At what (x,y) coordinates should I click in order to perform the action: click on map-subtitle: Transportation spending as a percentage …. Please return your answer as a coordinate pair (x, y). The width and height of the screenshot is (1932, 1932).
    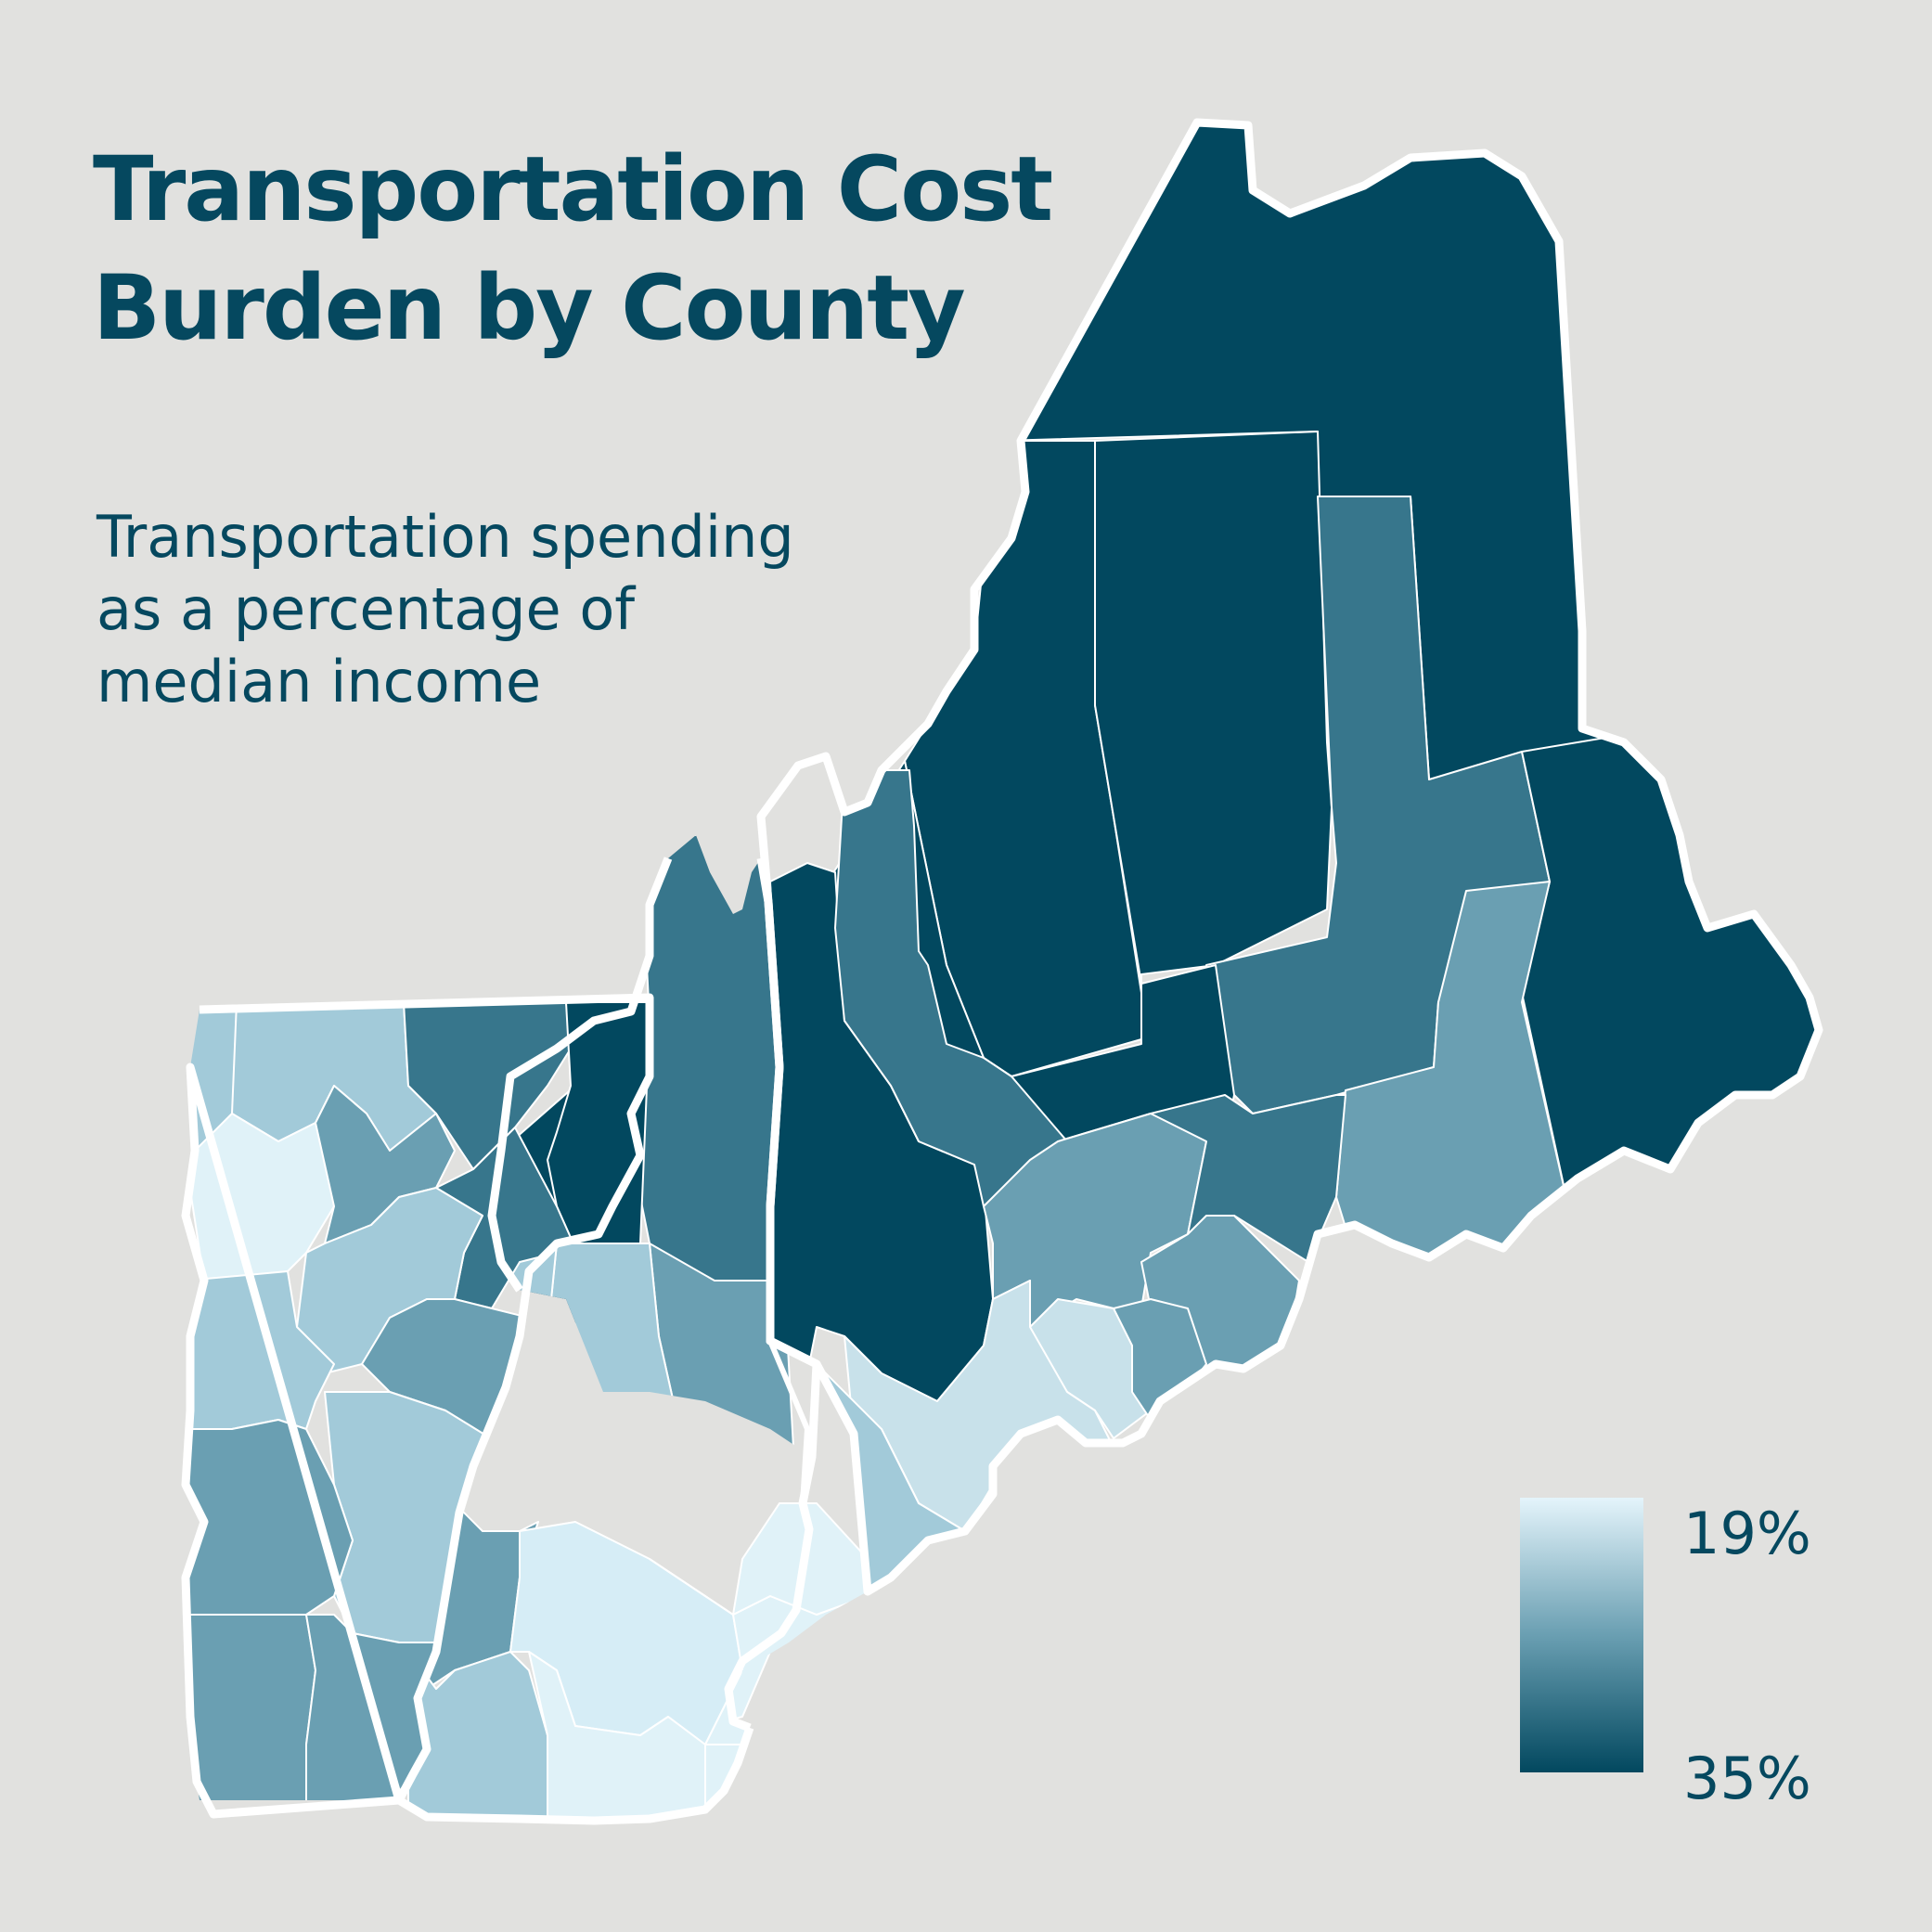
    Looking at the image, I should click on (514, 610).